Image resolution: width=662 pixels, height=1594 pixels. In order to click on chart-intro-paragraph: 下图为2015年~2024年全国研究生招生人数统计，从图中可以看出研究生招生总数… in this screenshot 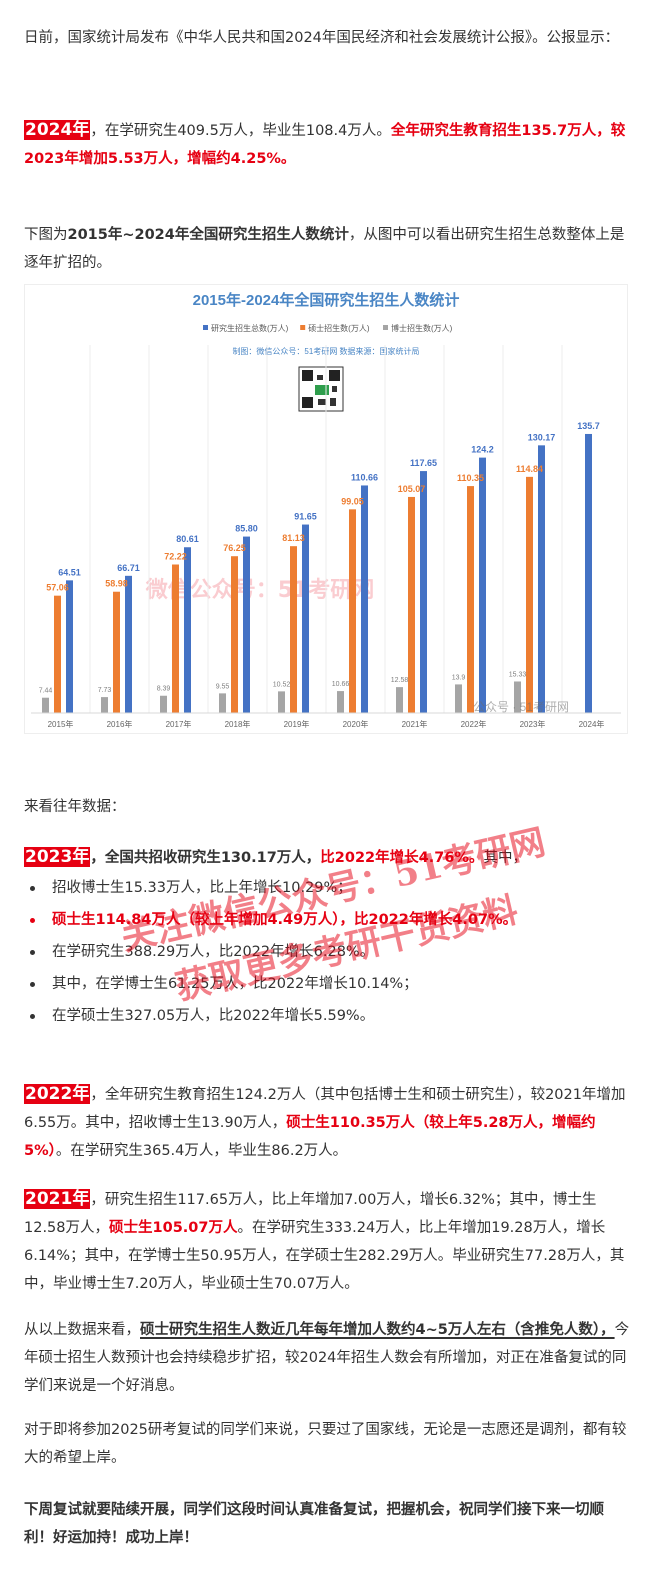, I will do `click(328, 249)`.